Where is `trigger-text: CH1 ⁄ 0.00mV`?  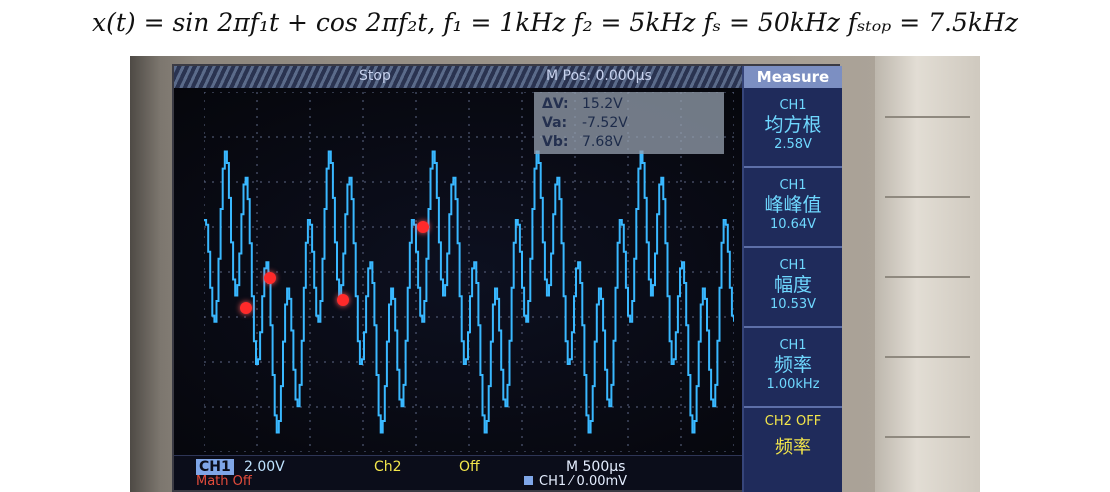 trigger-text: CH1 ⁄ 0.00mV is located at coordinates (583, 481).